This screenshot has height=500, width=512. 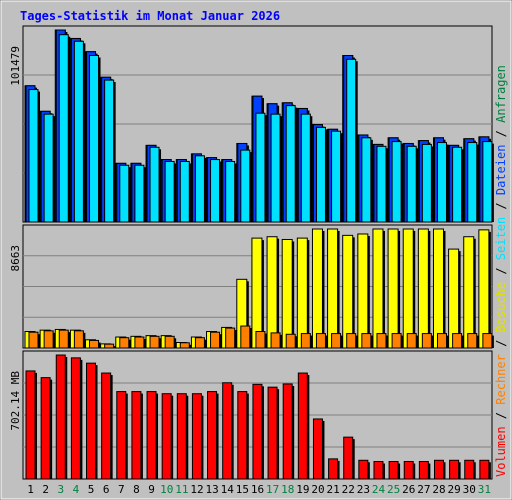 What do you see at coordinates (242, 489) in the screenshot?
I see `x-tick-label: 15` at bounding box center [242, 489].